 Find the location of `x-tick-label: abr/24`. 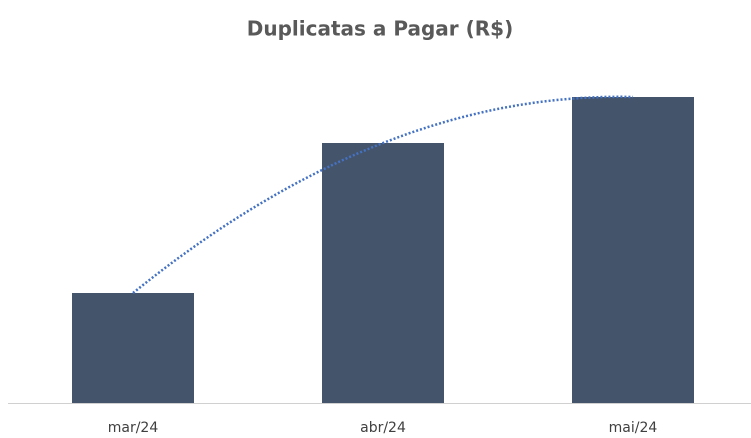

x-tick-label: abr/24 is located at coordinates (383, 428).